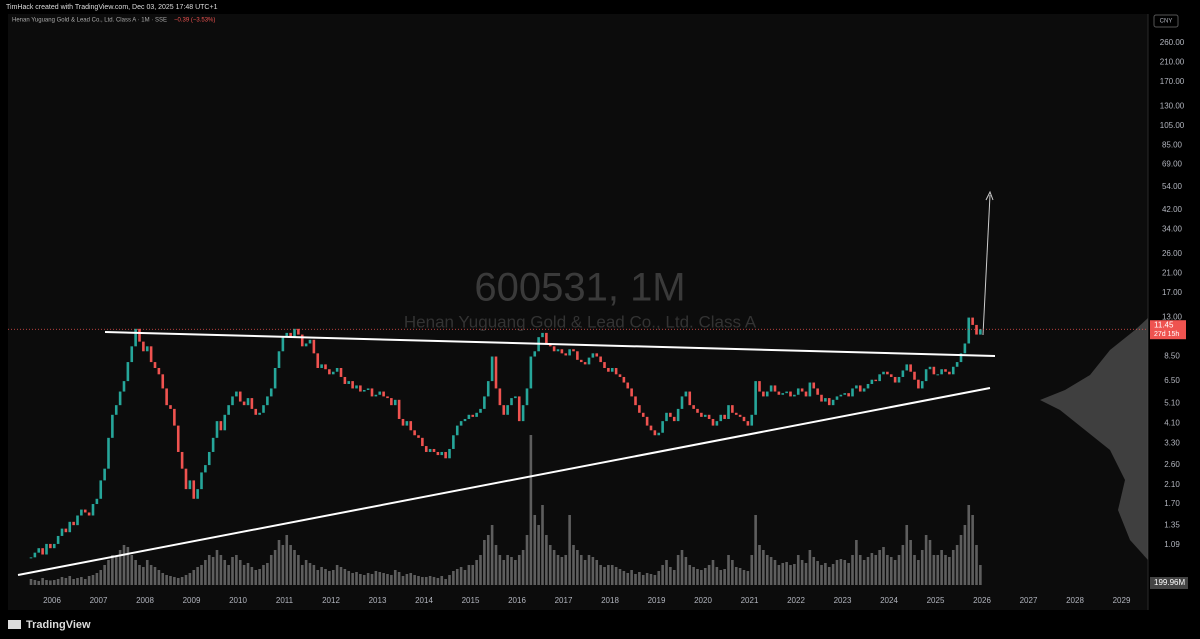  Describe the element at coordinates (1172, 125) in the screenshot. I see `y-tick-label: 105.00` at that location.